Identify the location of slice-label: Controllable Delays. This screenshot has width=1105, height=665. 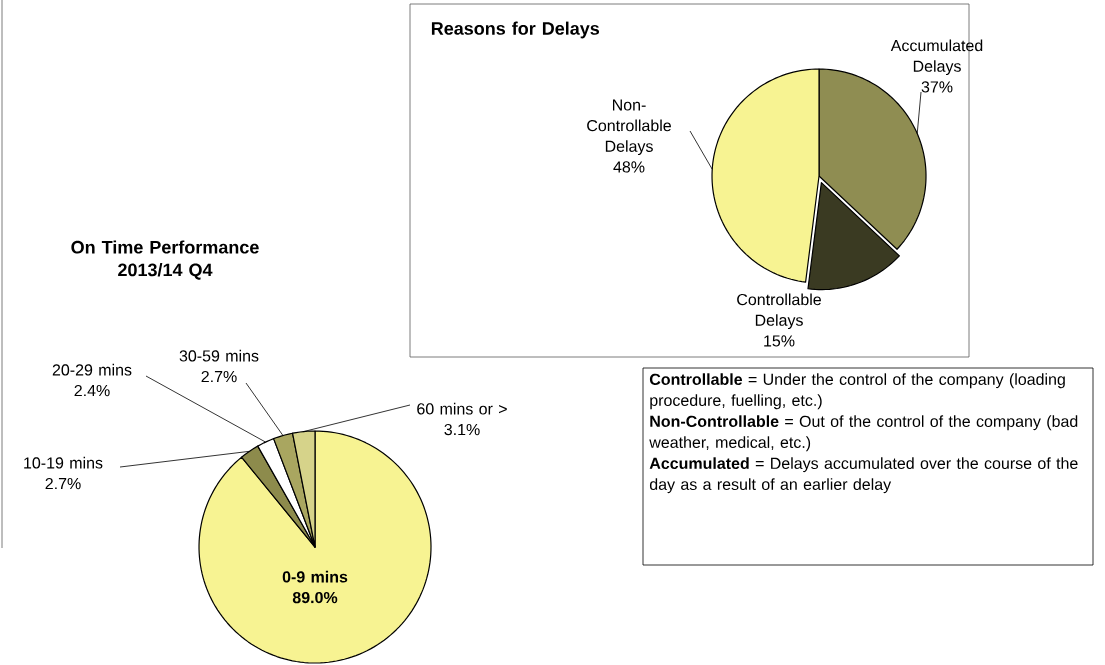
(779, 311).